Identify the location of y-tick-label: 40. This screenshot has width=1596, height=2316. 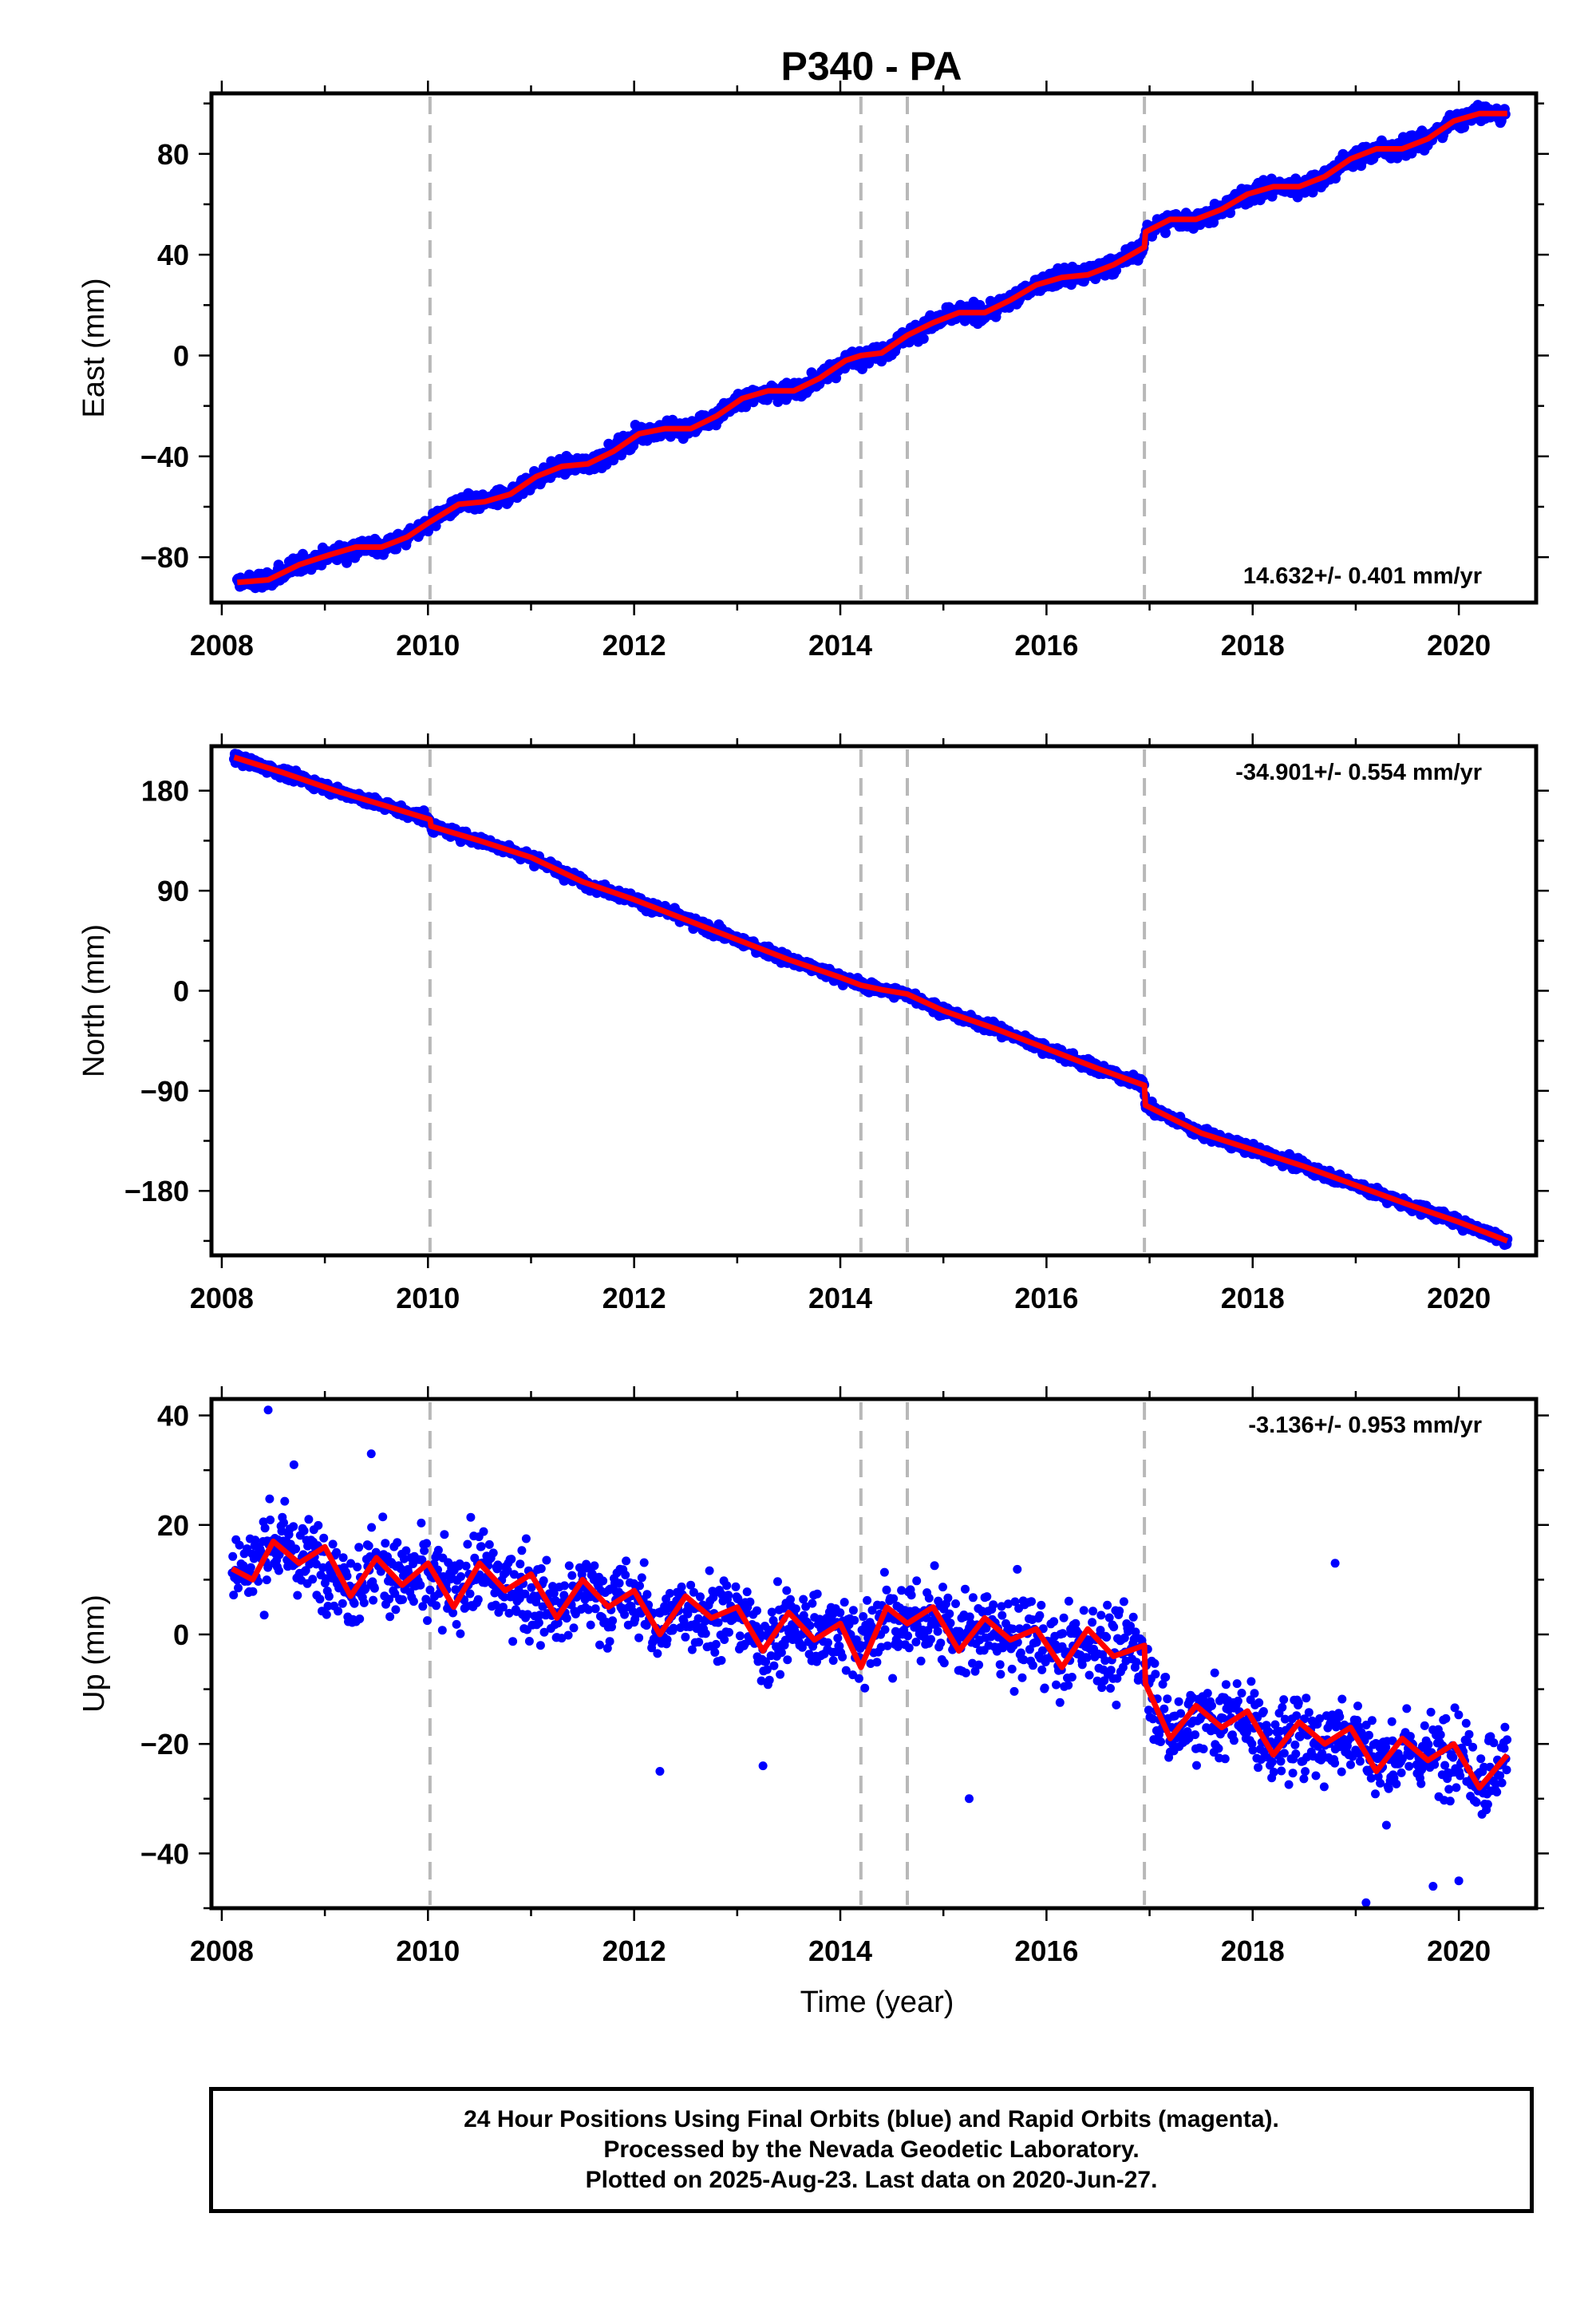
(173, 255).